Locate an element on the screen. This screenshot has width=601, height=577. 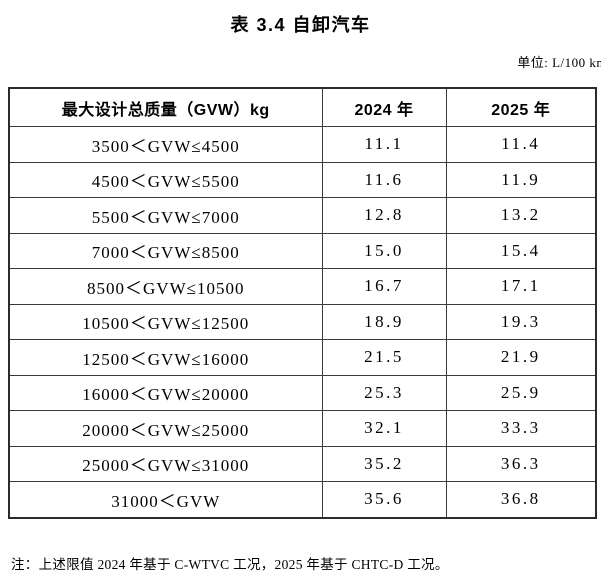
value-2025-cell: 19.3 is located at coordinates (521, 321).